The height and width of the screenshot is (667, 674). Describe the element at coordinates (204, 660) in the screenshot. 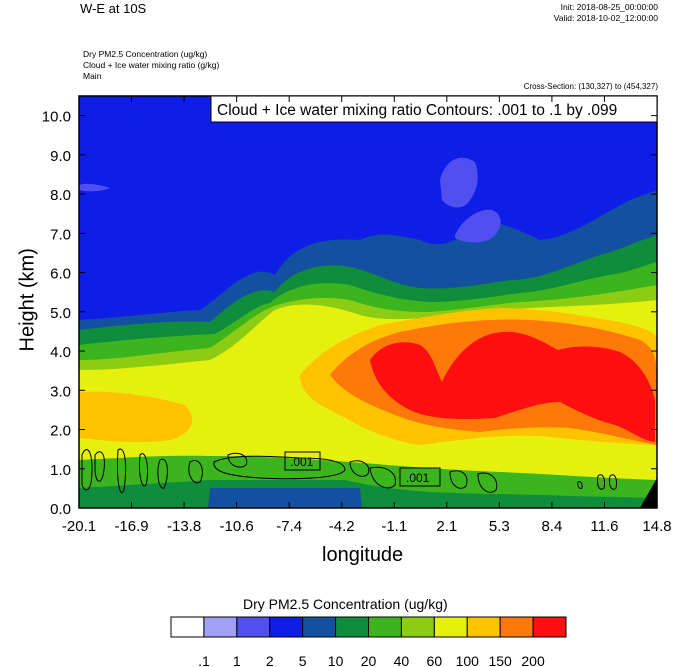

I see `colorbar-label: .1` at that location.